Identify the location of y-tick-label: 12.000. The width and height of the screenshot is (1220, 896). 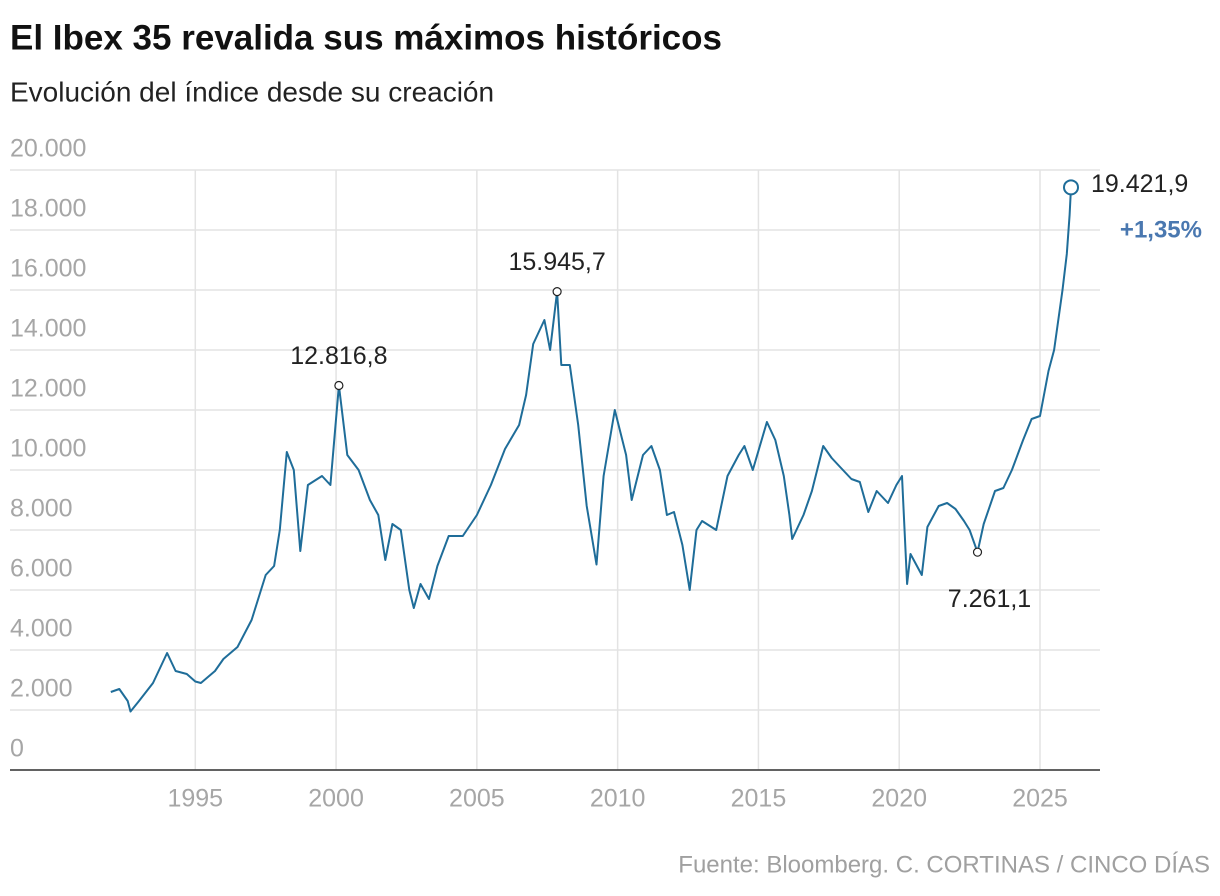
(48, 389).